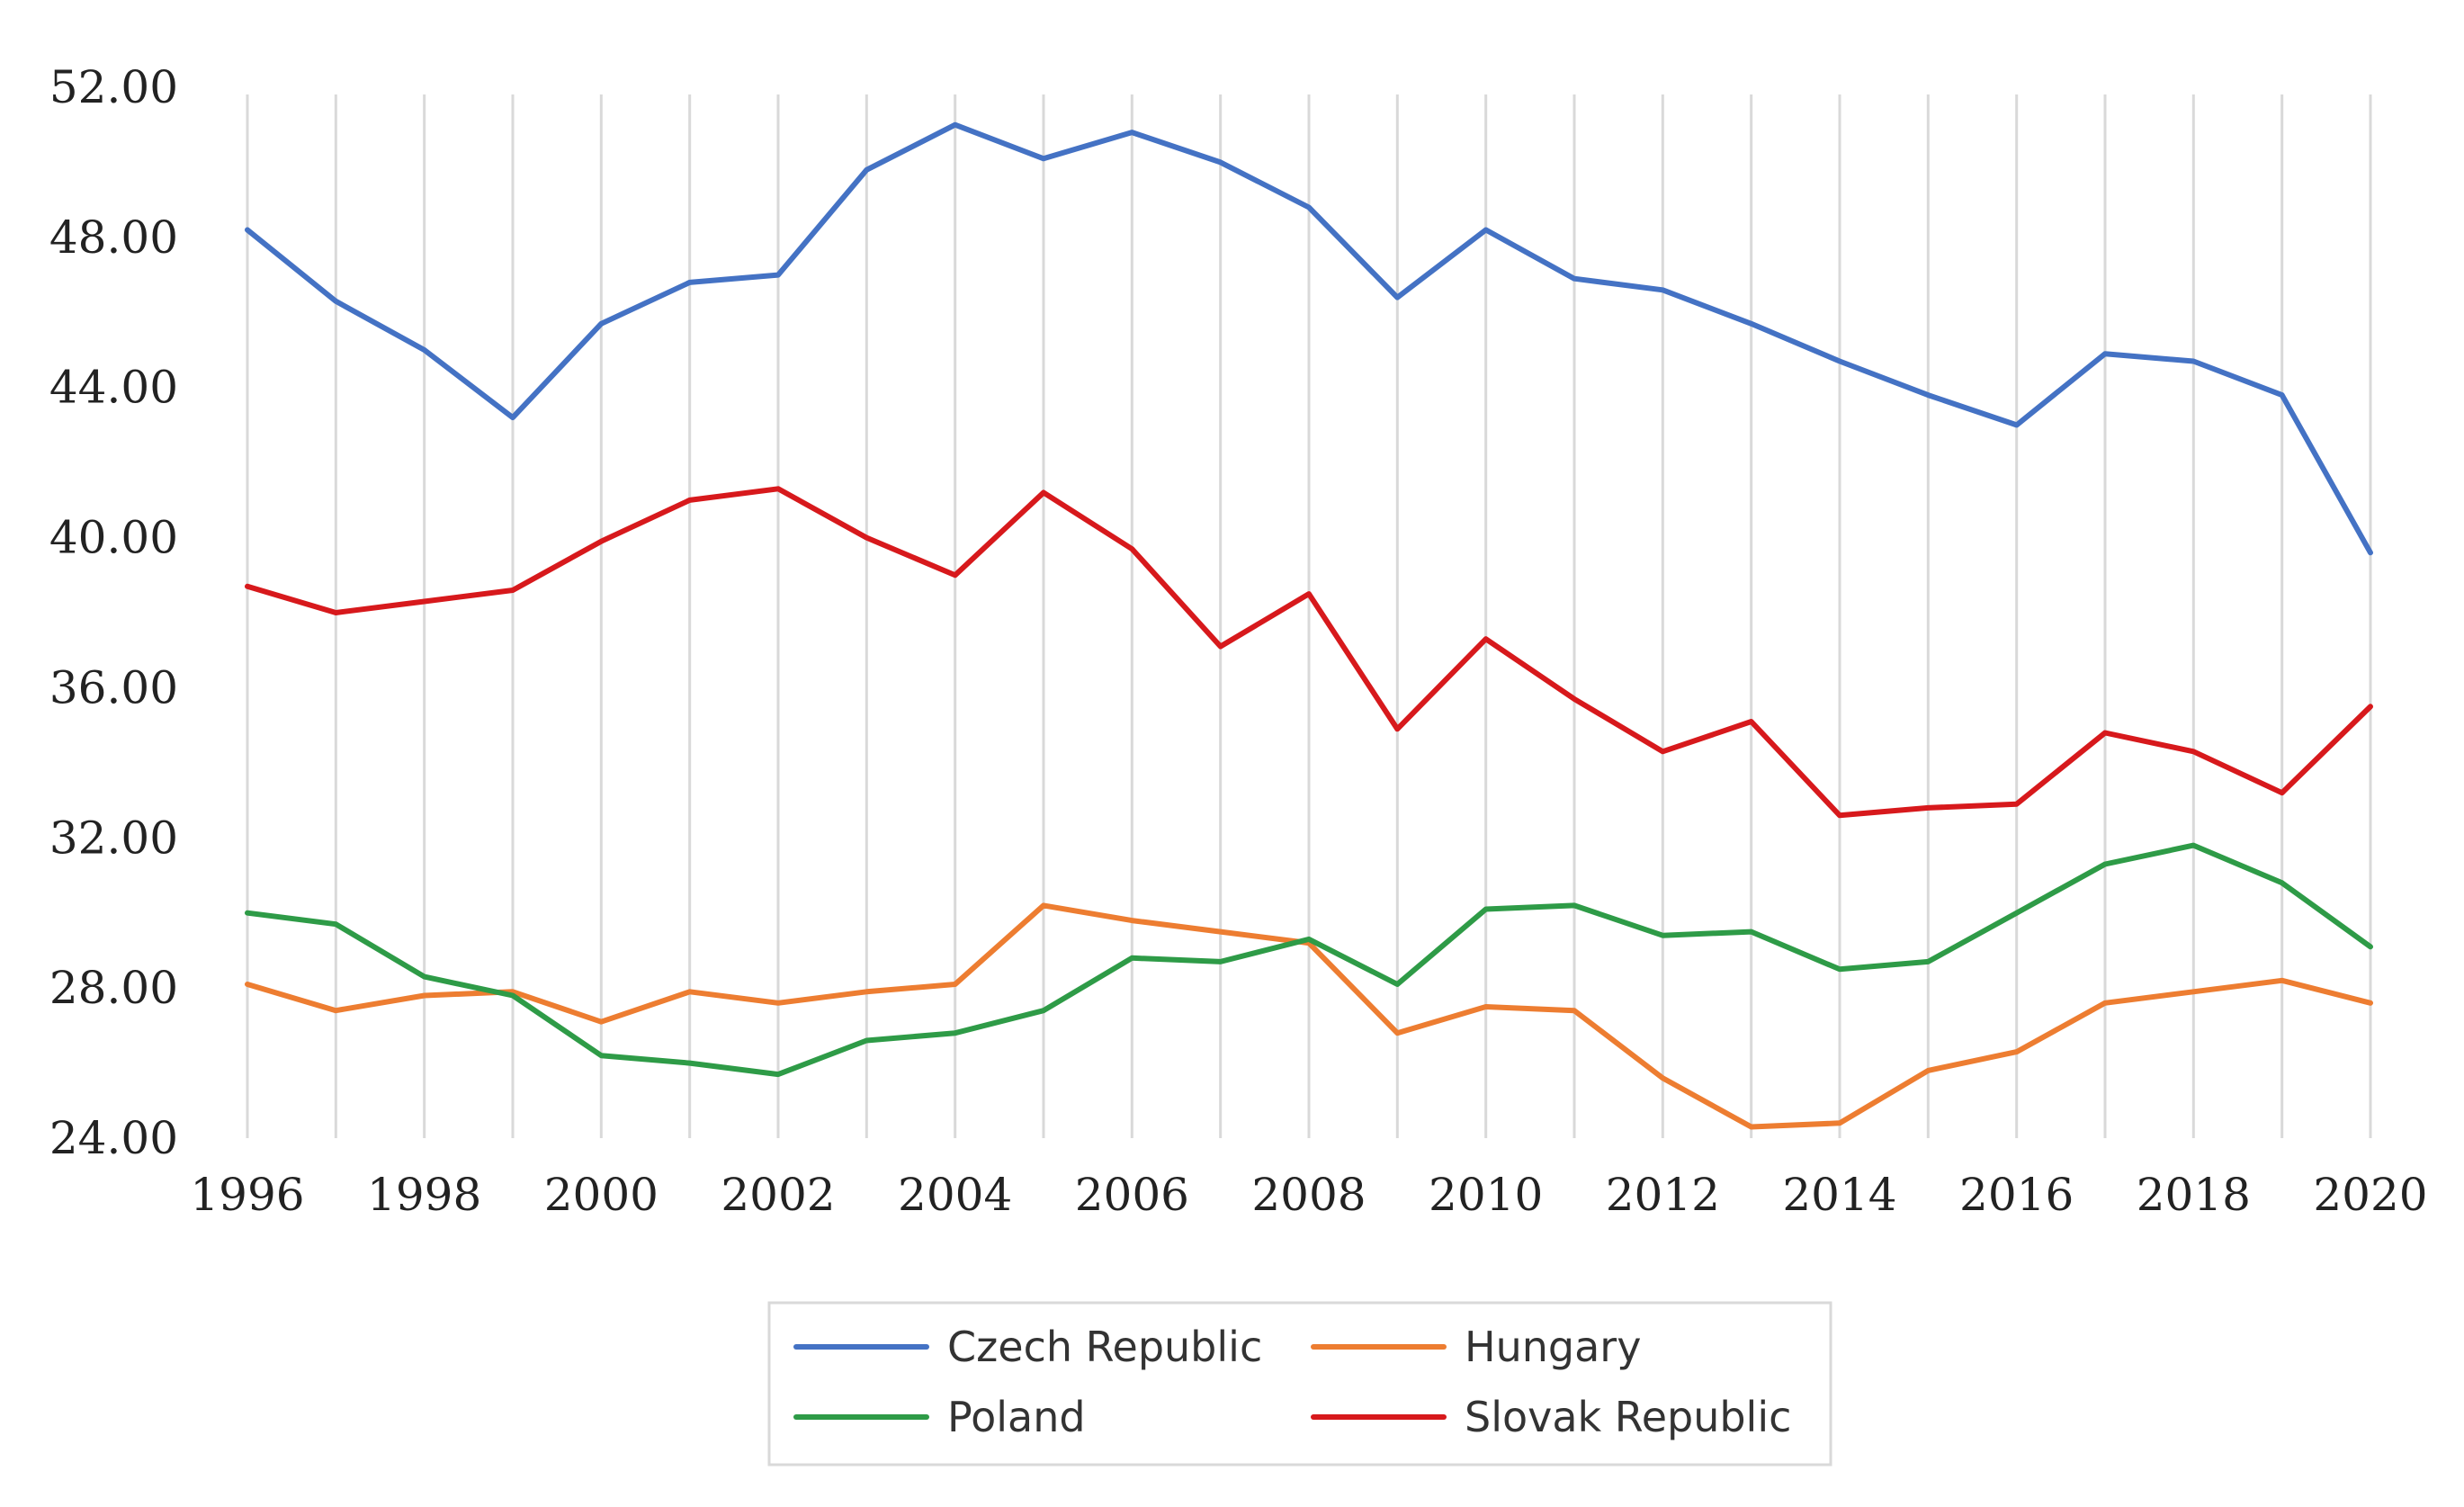 The width and height of the screenshot is (2464, 1507). Describe the element at coordinates (955, 1195) in the screenshot. I see `x-tick-label: 2004` at that location.